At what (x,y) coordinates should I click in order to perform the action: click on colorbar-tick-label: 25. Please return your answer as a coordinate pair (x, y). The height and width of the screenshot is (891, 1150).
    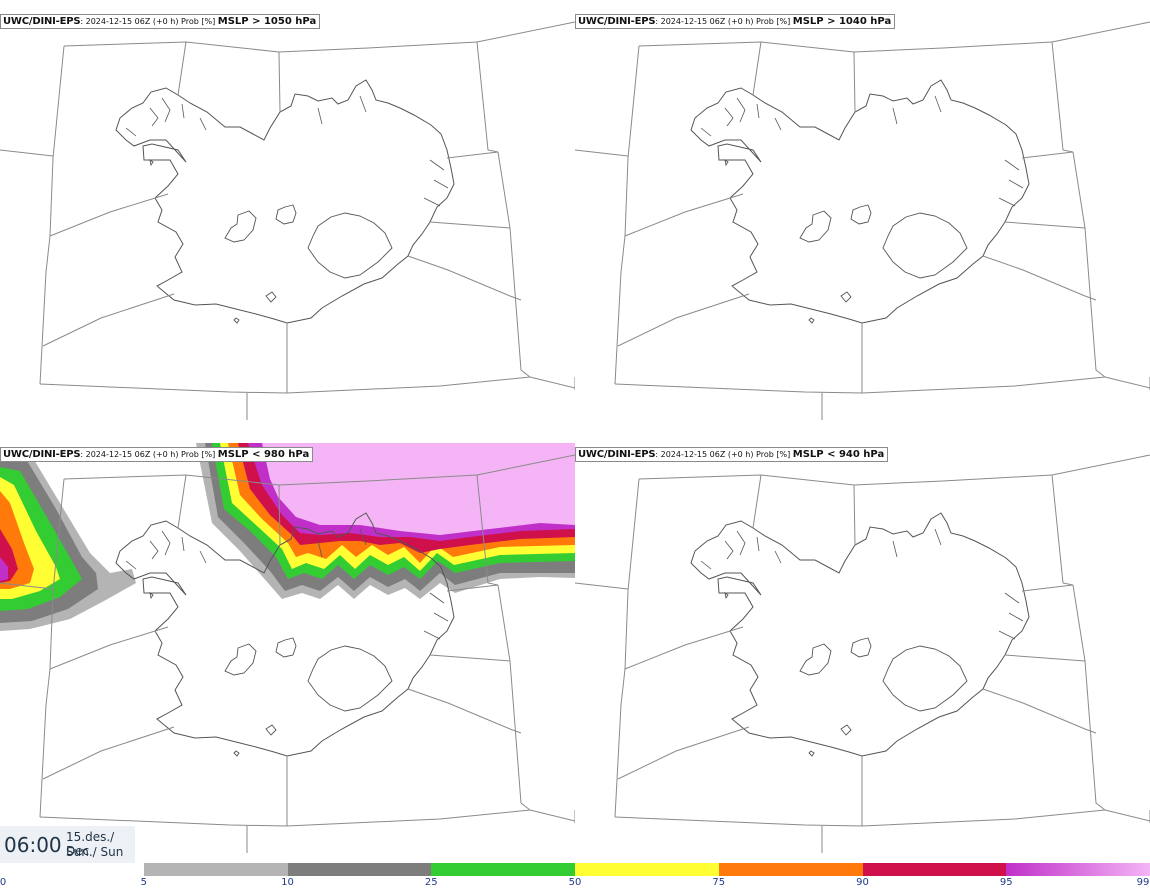
    Looking at the image, I should click on (431, 882).